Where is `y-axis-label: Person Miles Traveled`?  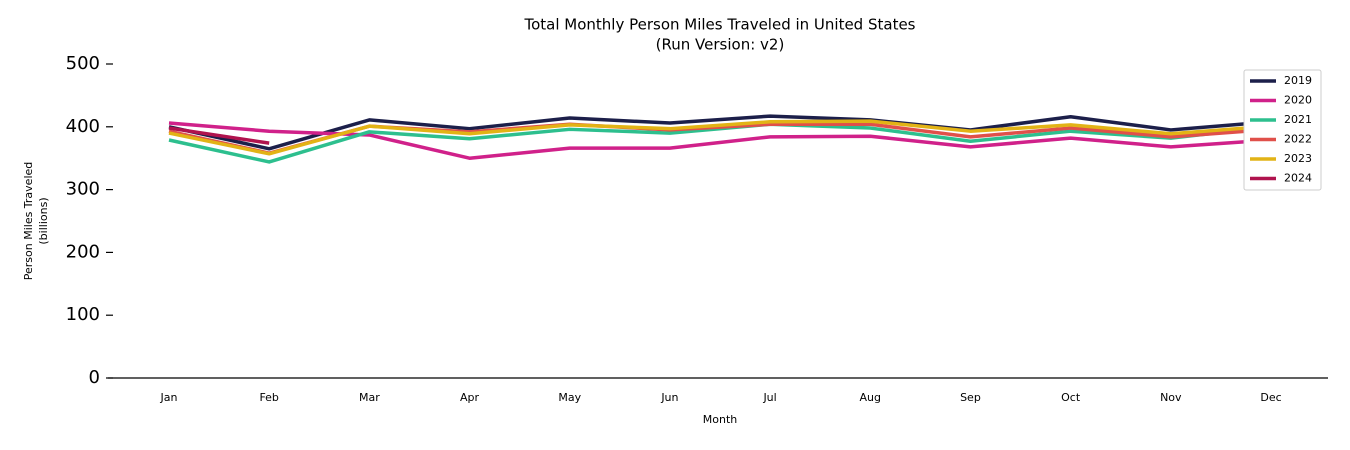
y-axis-label: Person Miles Traveled is located at coordinates (28, 221).